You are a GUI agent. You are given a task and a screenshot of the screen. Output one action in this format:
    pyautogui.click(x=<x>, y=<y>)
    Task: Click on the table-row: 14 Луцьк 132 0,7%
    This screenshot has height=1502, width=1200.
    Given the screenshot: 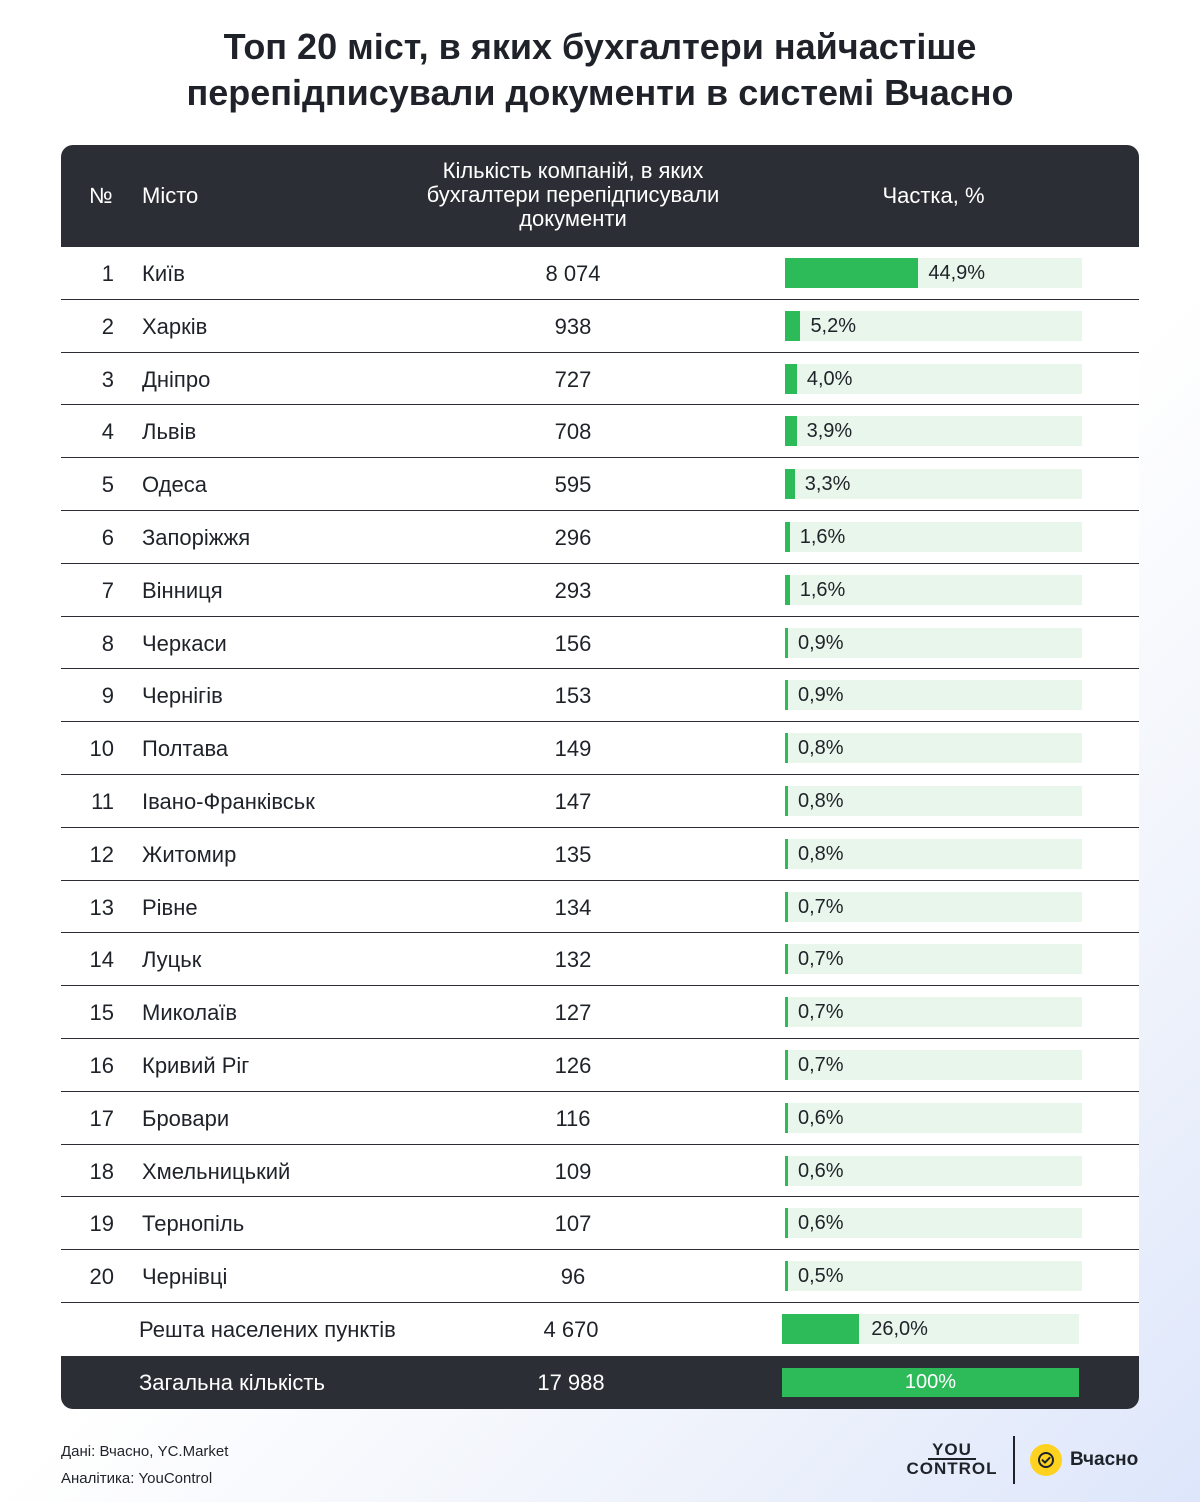 What is the action you would take?
    pyautogui.click(x=600, y=960)
    